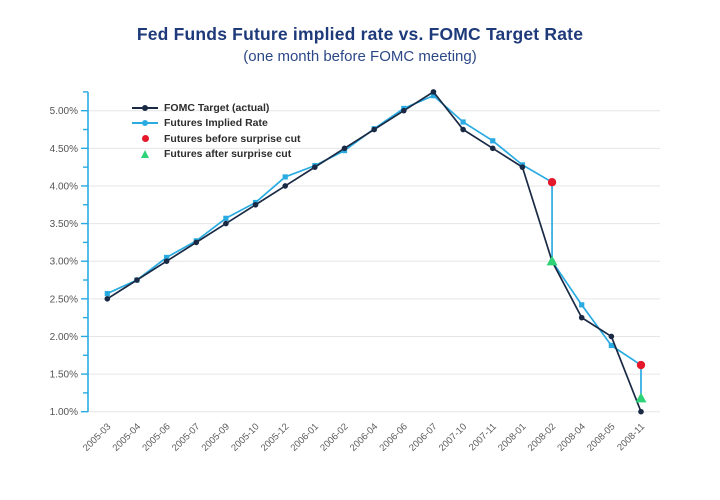 The width and height of the screenshot is (720, 500). I want to click on svg-text: 2008-01, so click(512, 437).